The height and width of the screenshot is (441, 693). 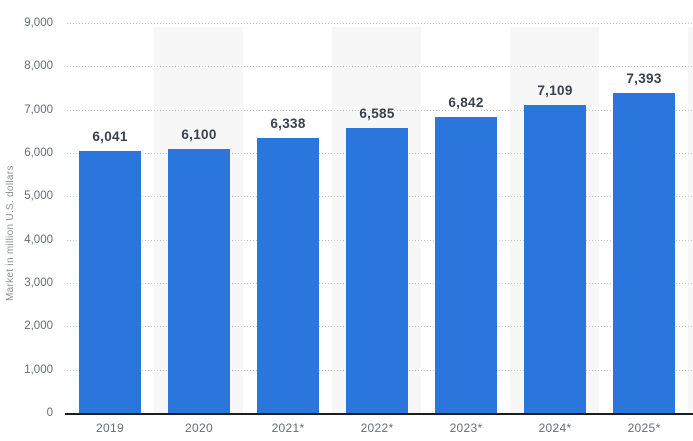 What do you see at coordinates (379, 414) in the screenshot?
I see `x-axis-line` at bounding box center [379, 414].